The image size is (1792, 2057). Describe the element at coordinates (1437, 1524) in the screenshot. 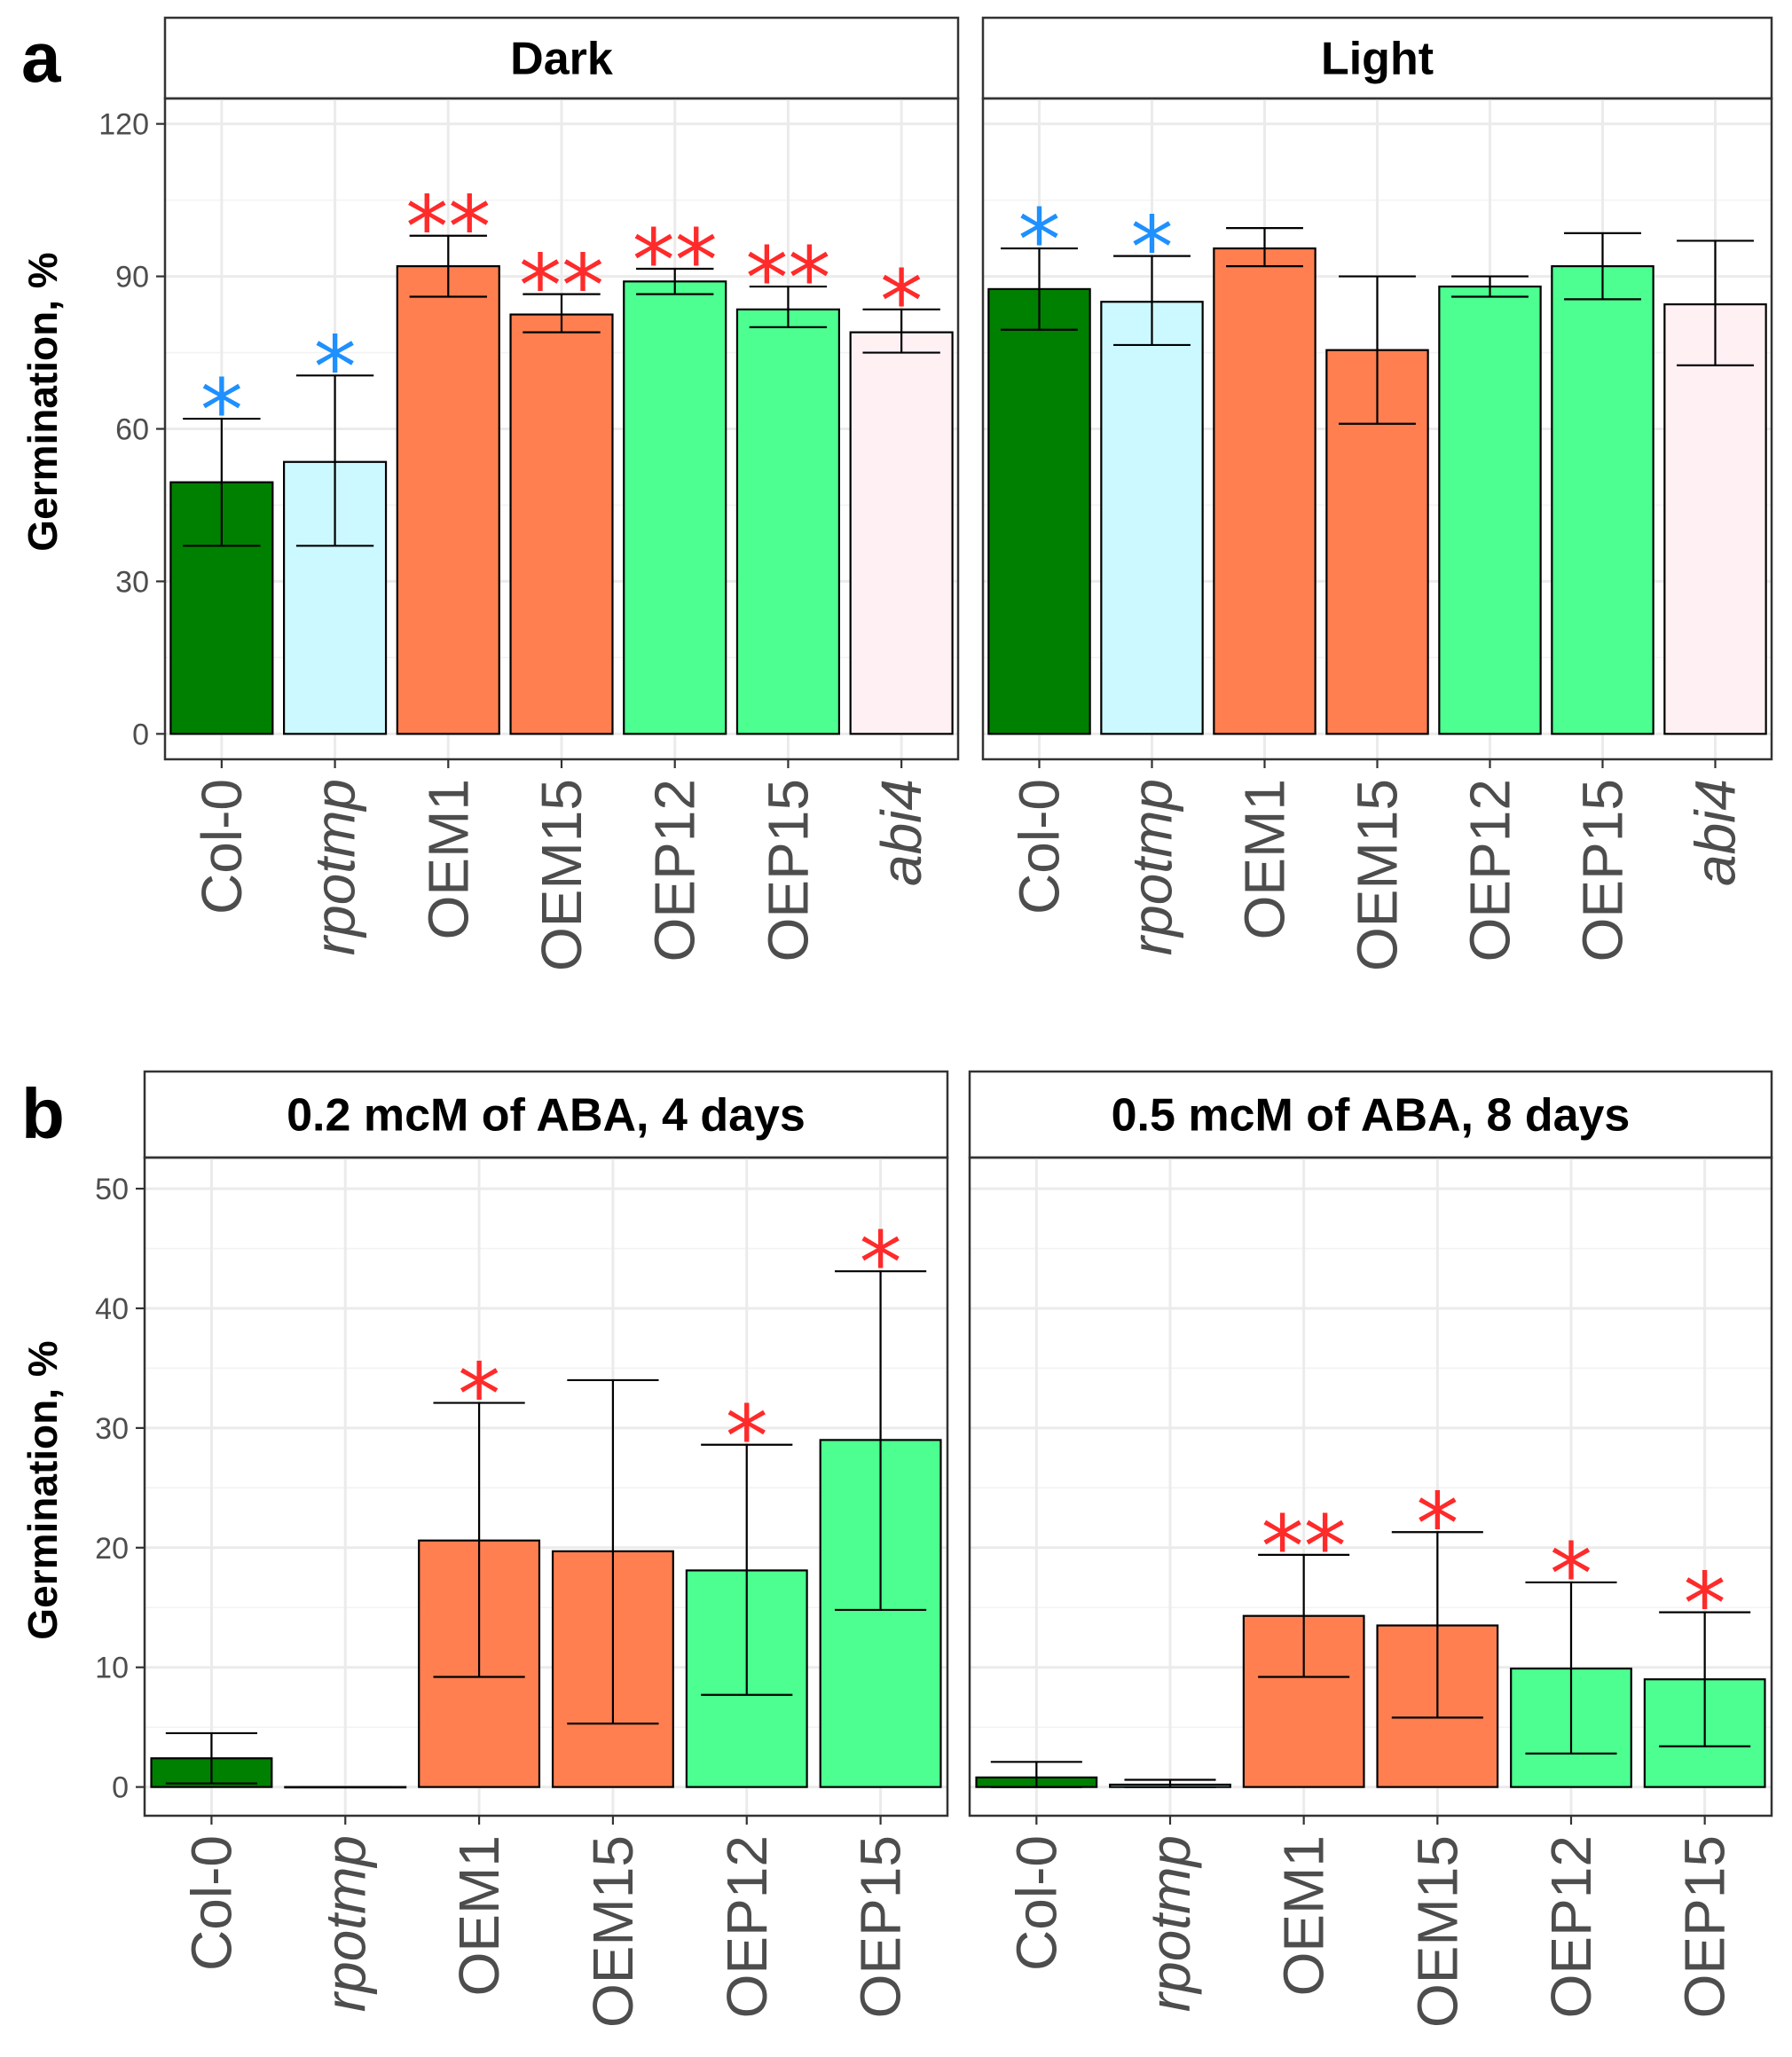

I see `significance-OEM15: *` at that location.